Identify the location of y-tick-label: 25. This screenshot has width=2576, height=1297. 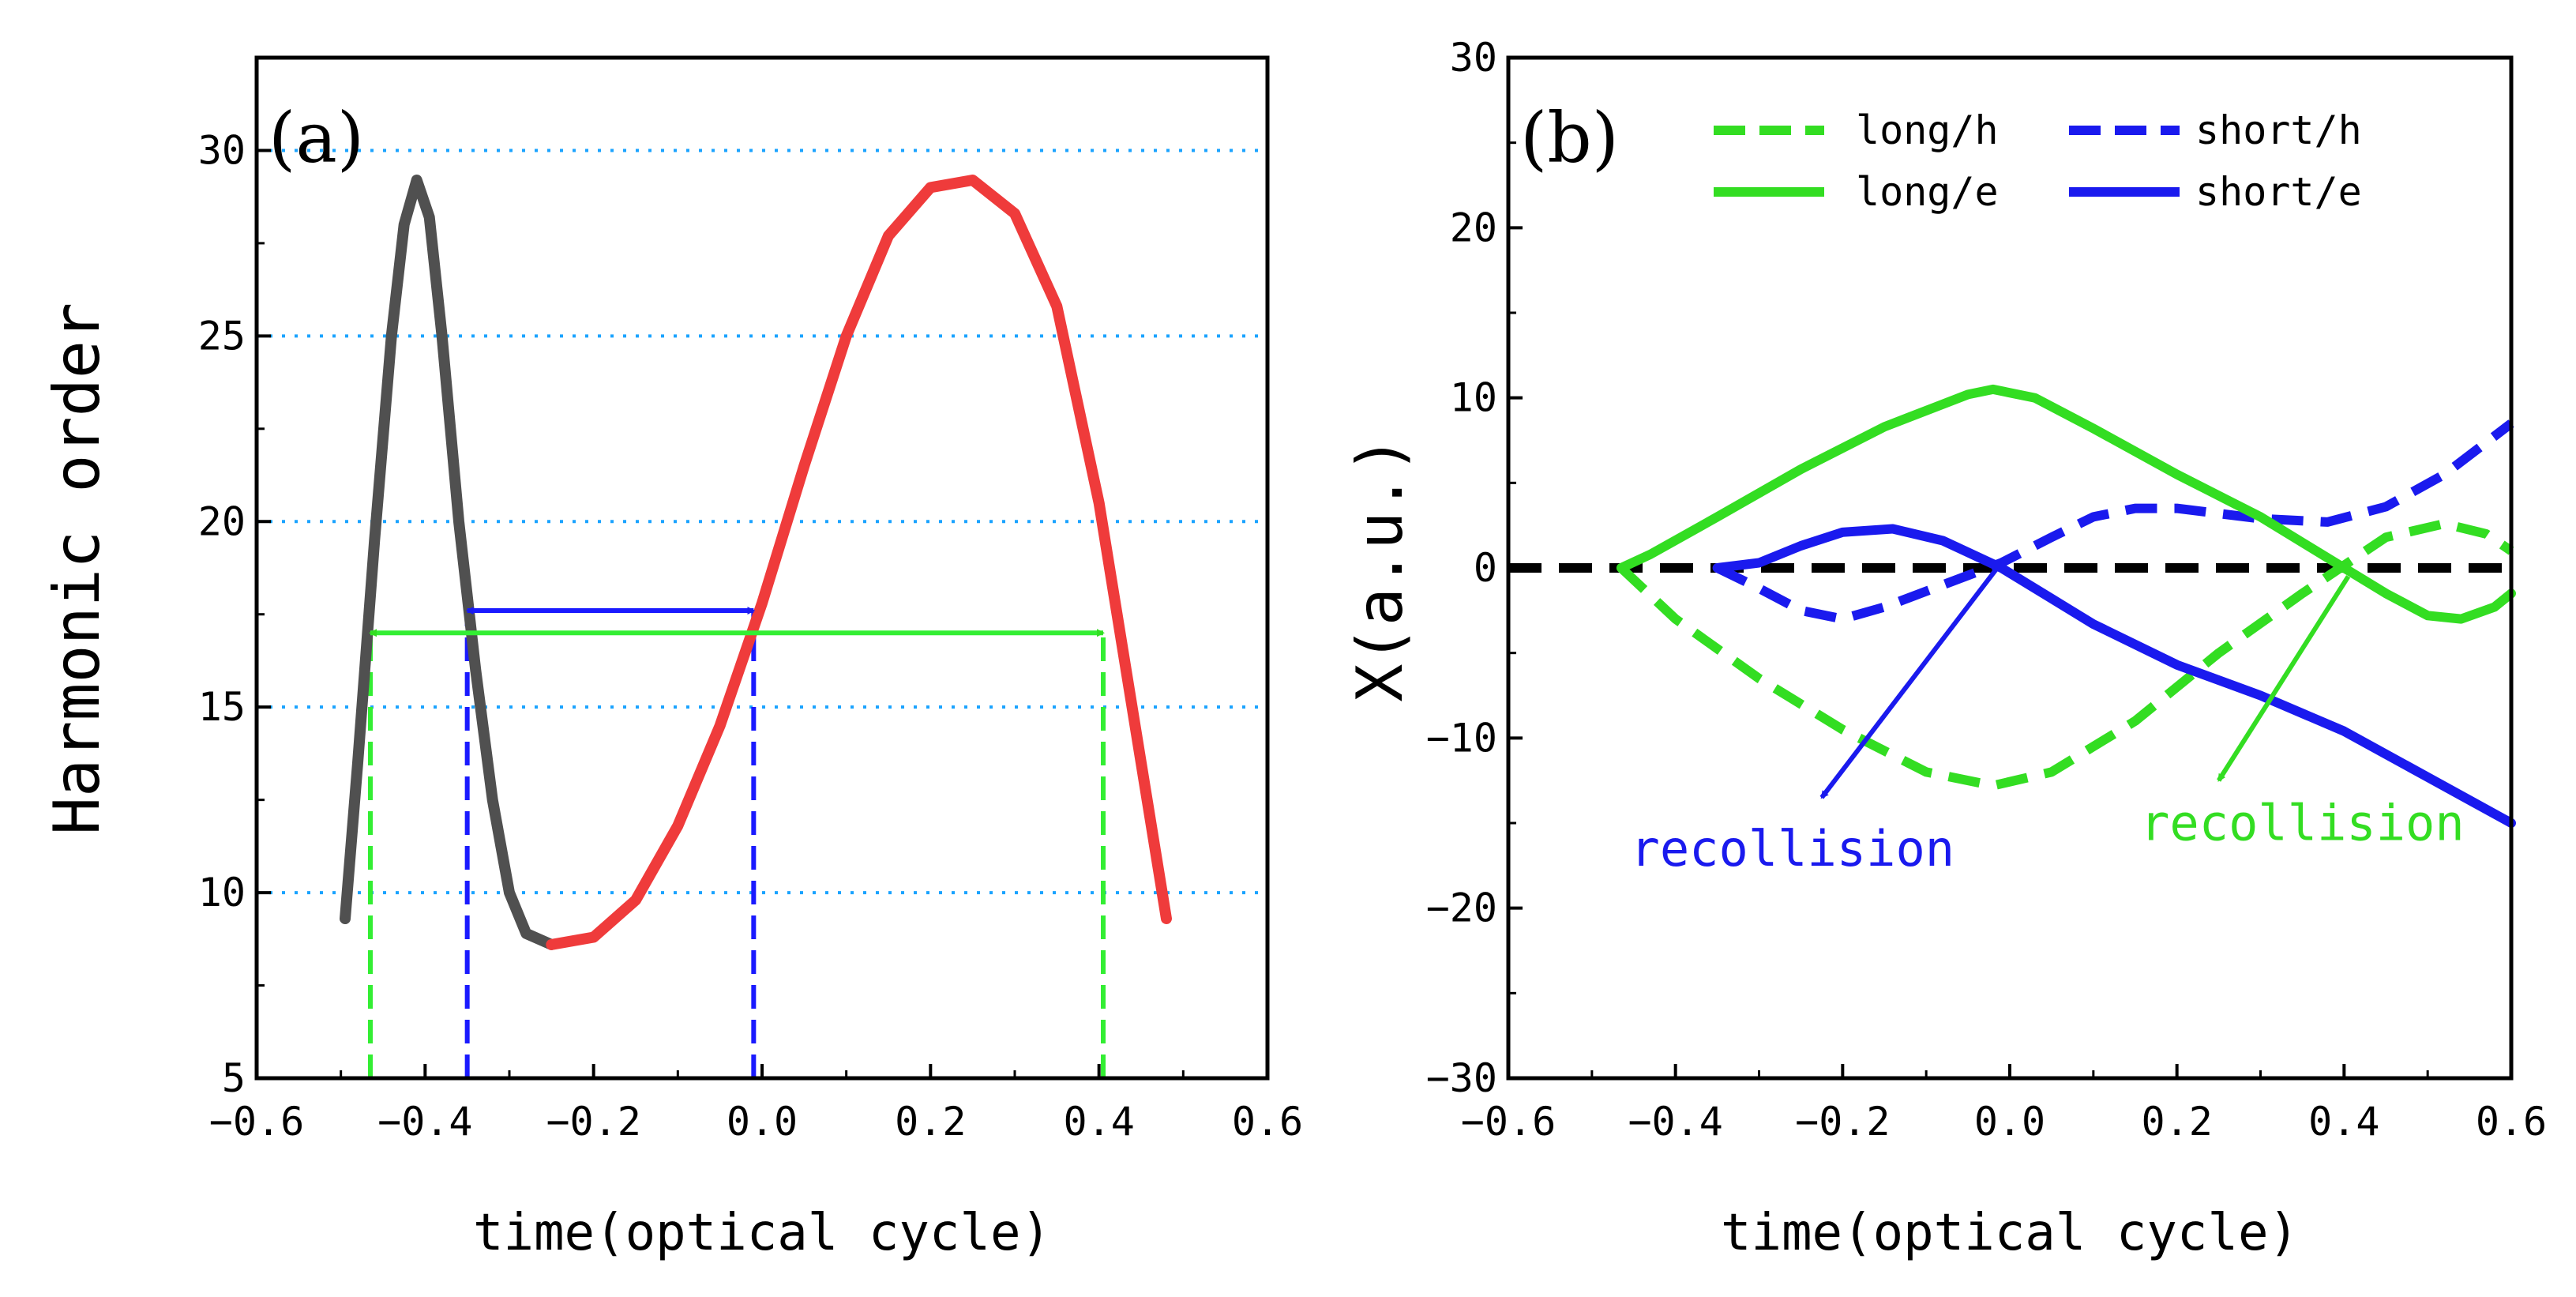
(222, 336).